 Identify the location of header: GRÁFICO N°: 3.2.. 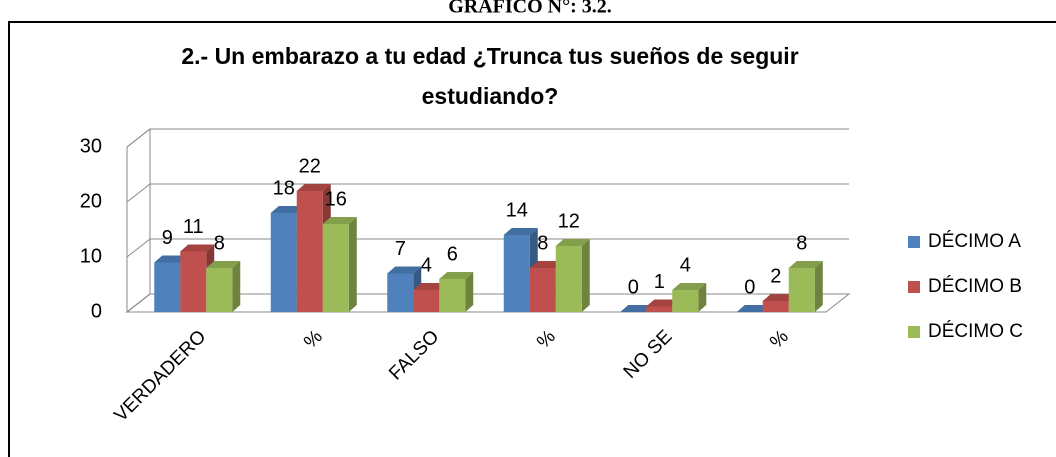
(530, 9).